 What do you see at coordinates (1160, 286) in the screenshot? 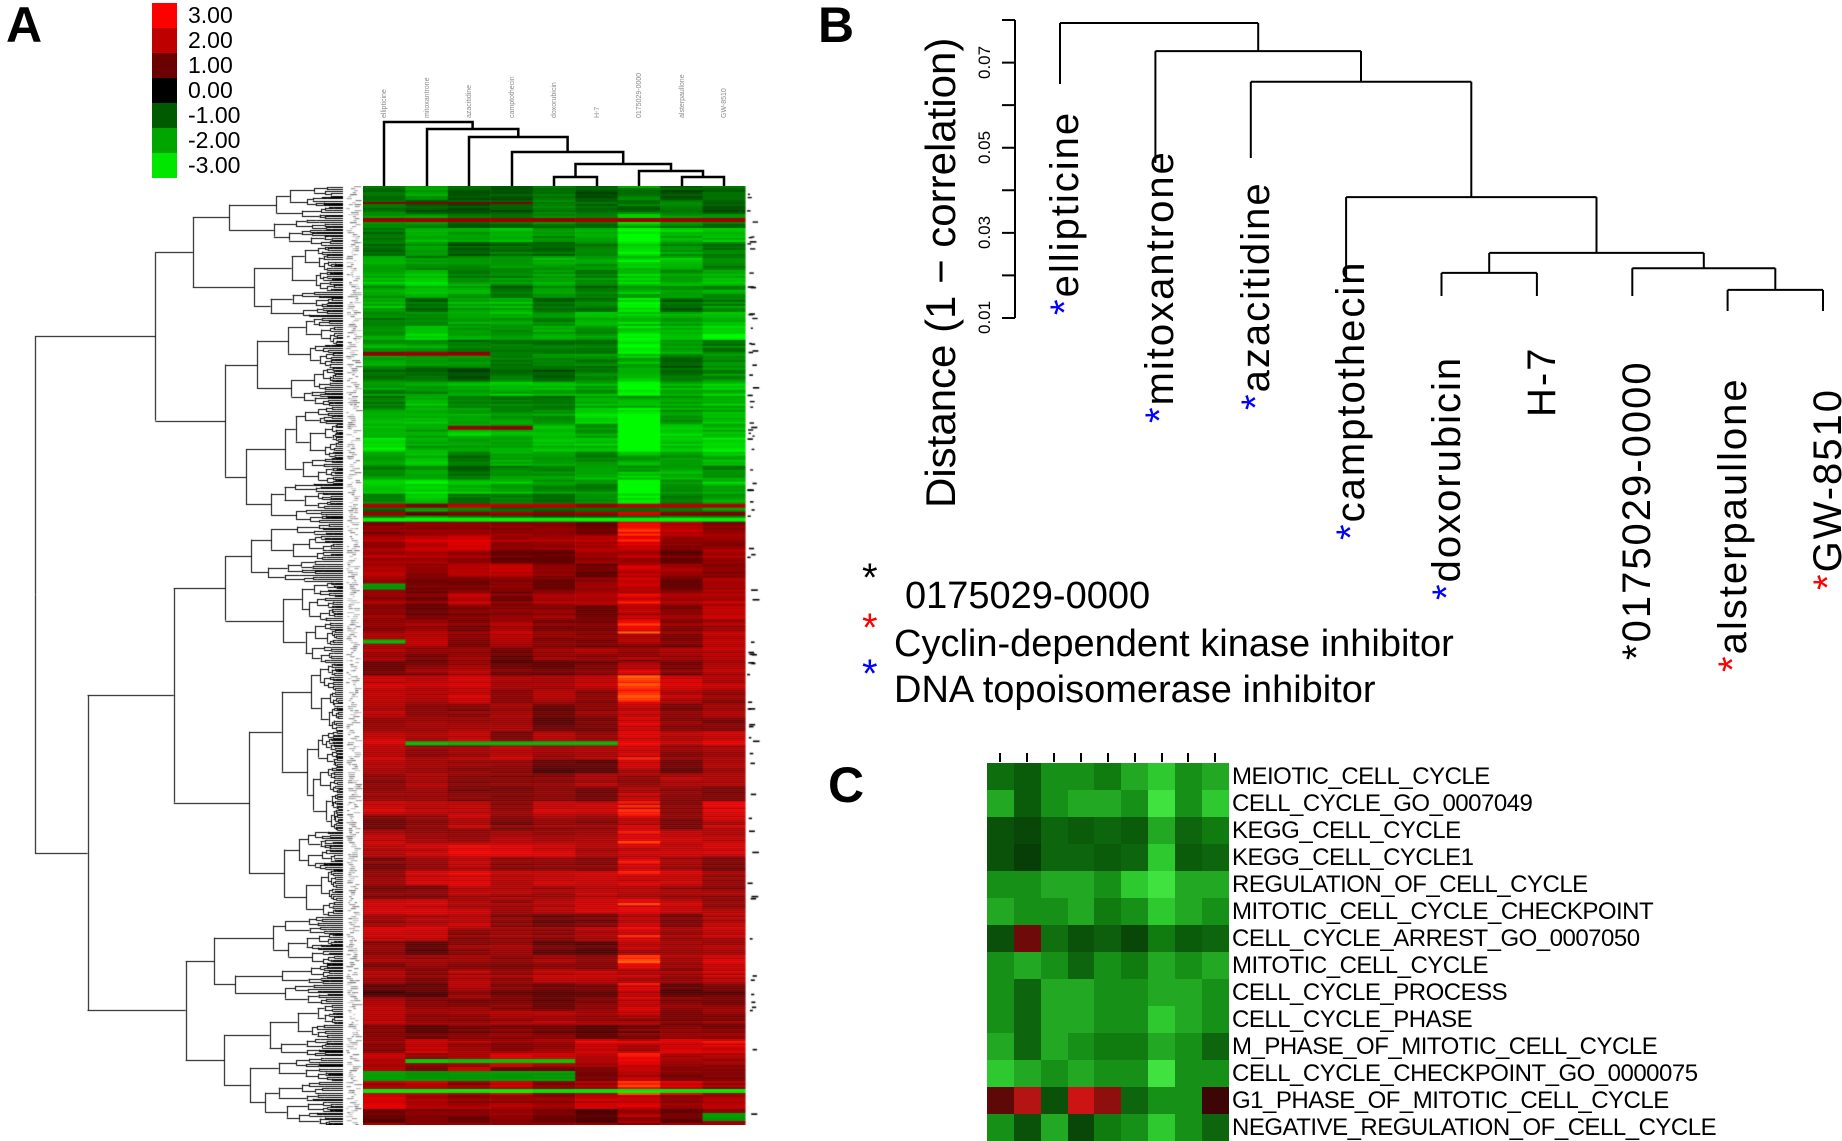
I see `panel-b-leaf-label: *mitoxantrone` at bounding box center [1160, 286].